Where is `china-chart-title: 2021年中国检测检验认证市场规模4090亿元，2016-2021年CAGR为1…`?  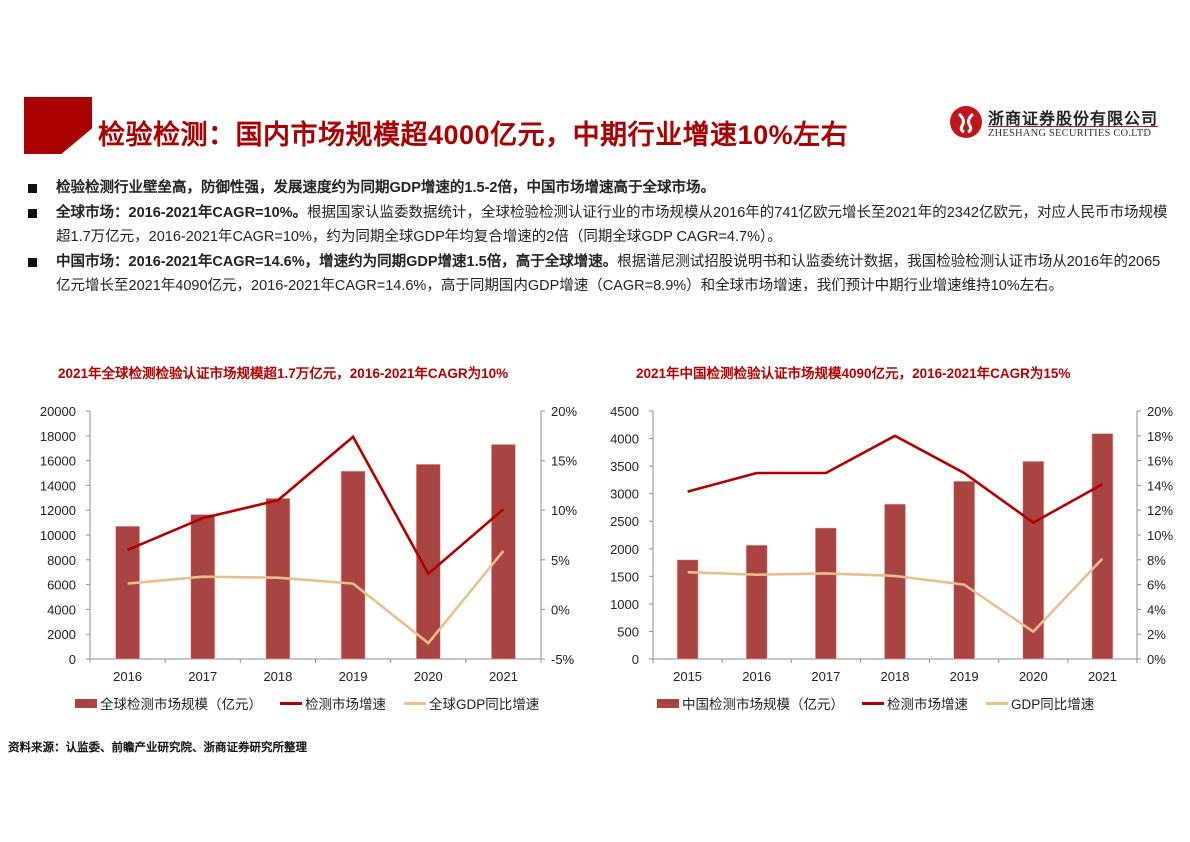
china-chart-title: 2021年中国检测检验认证市场规模4090亿元，2016-2021年CAGR为1… is located at coordinates (853, 373).